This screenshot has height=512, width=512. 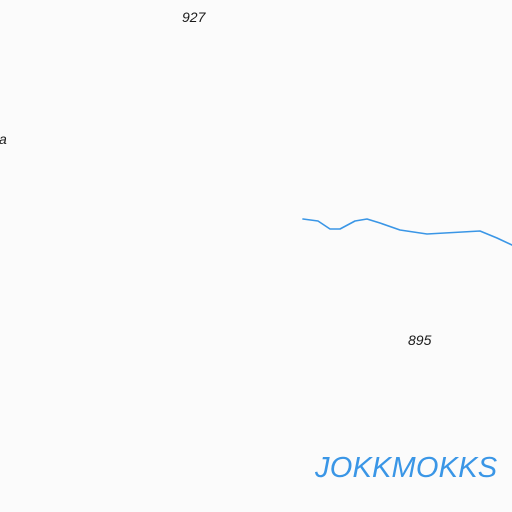 I want to click on elevation-label-927: 927, so click(x=194, y=17).